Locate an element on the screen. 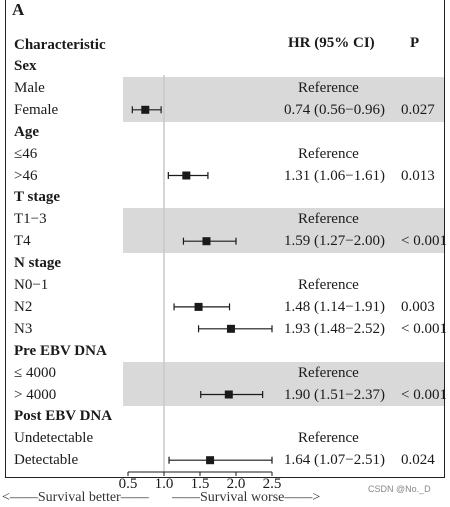 The image size is (450, 507). p-value: 0.027 is located at coordinates (418, 109).